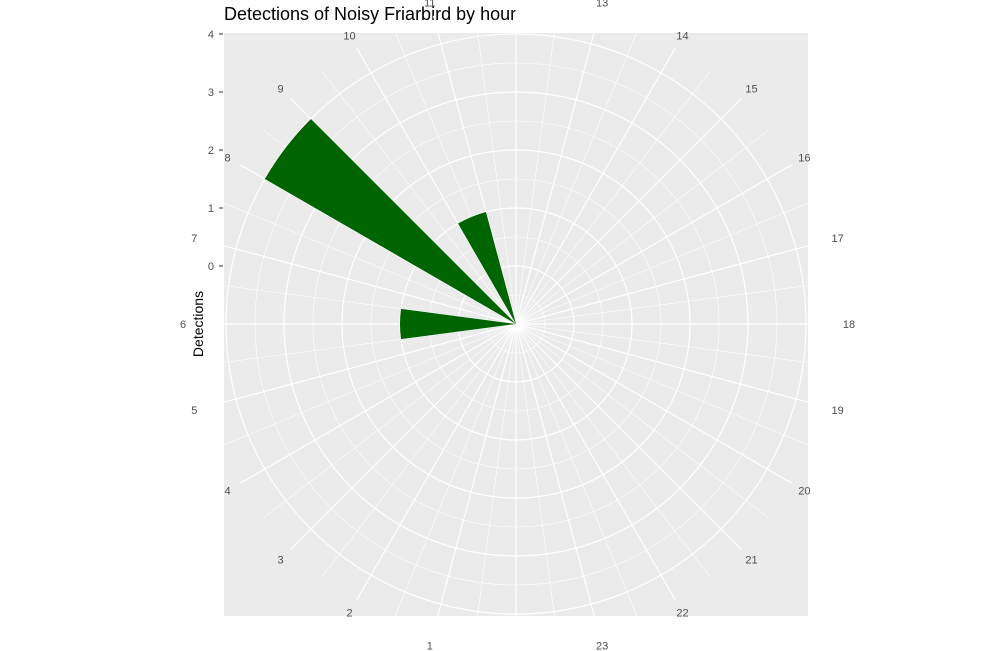 This screenshot has width=1000, height=651. What do you see at coordinates (211, 35) in the screenshot?
I see `y-tick-label: 4` at bounding box center [211, 35].